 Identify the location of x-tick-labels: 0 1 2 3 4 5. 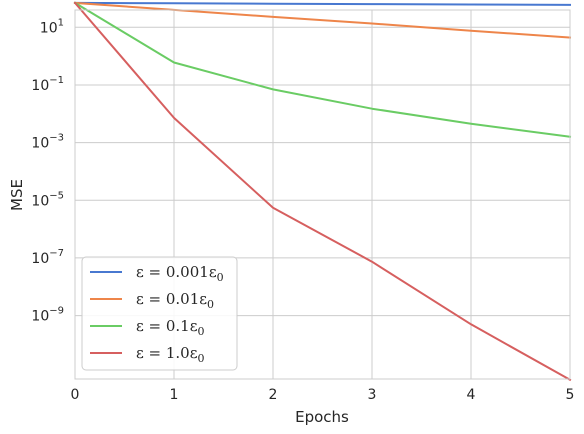
(323, 395).